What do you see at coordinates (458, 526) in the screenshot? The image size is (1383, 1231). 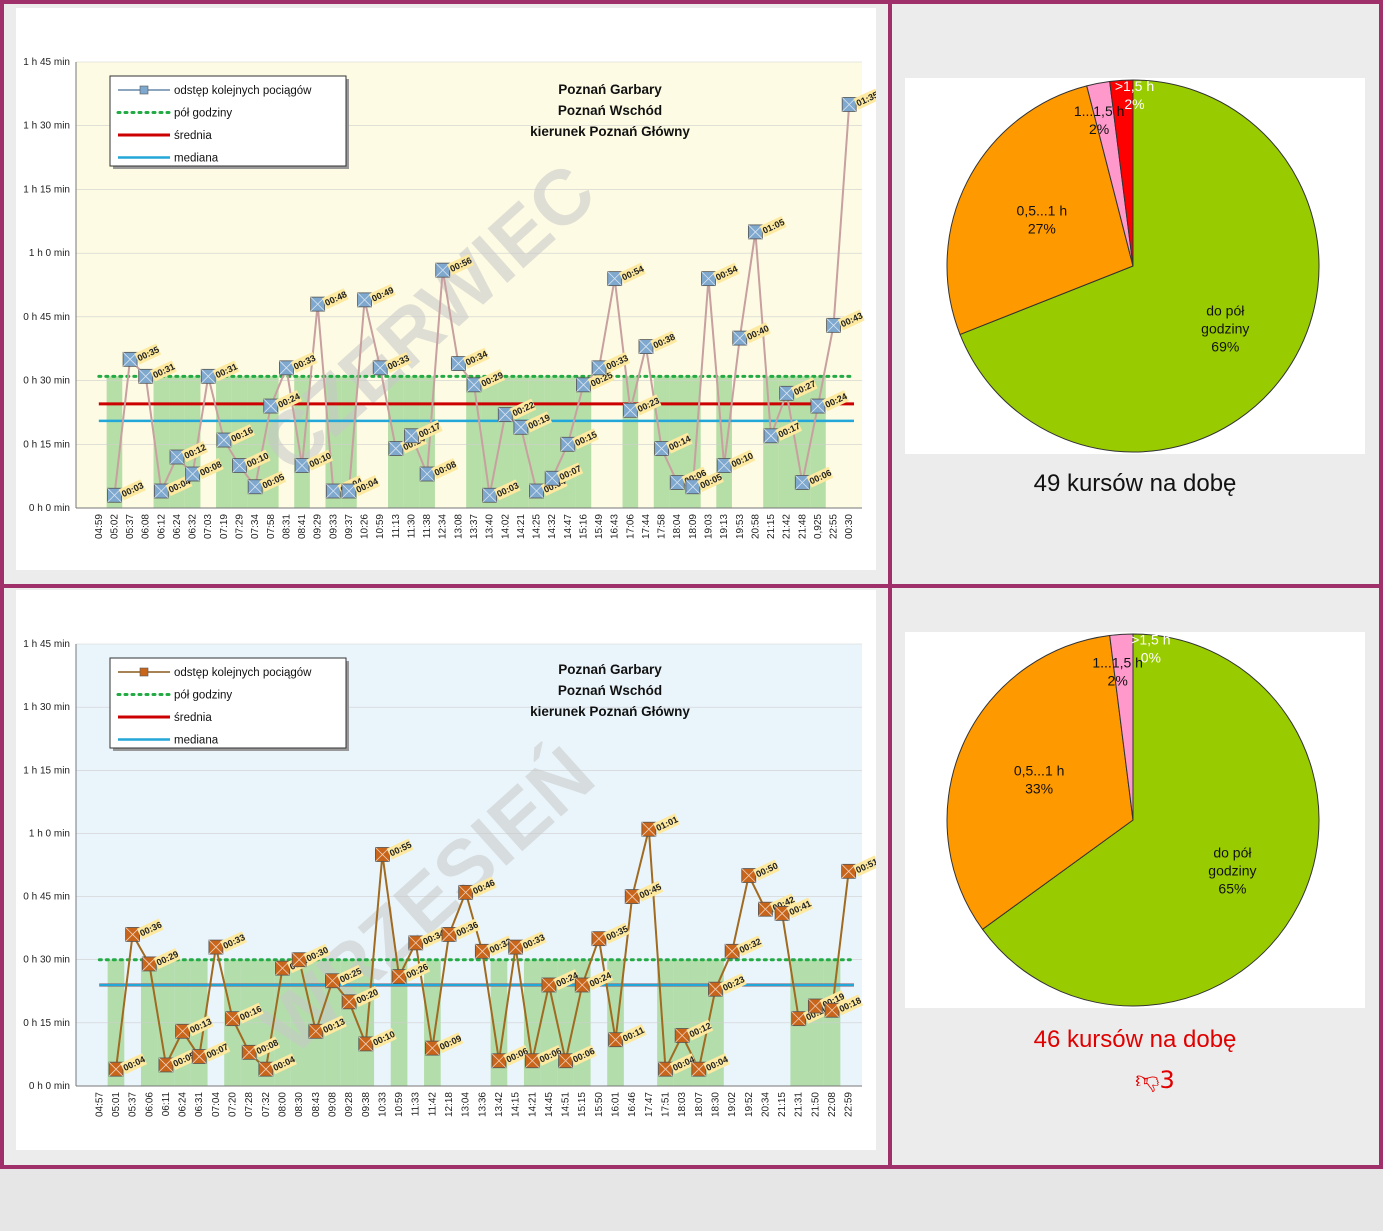 I see `x-tick-label: 13:08` at bounding box center [458, 526].